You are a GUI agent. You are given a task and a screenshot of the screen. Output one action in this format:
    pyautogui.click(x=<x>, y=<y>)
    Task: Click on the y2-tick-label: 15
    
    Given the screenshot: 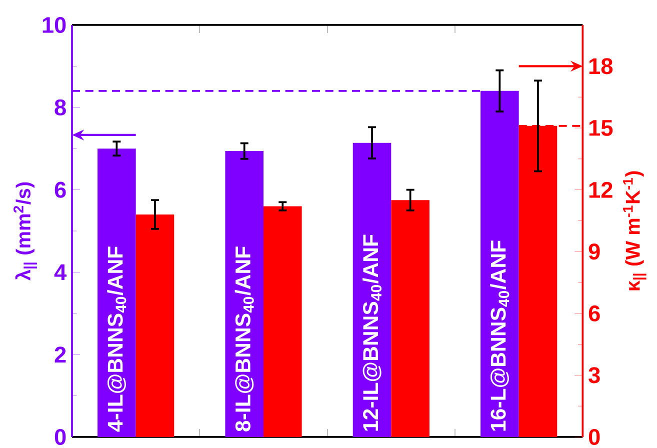 What is the action you would take?
    pyautogui.click(x=601, y=128)
    